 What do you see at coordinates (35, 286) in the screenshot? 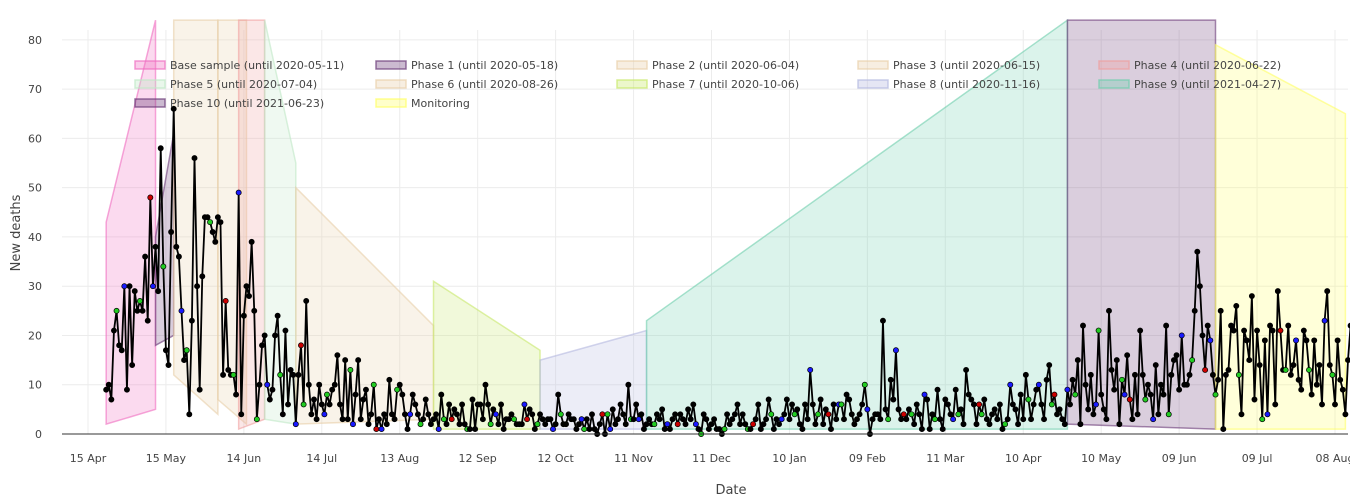
I see `y-tick-label: 30` at bounding box center [35, 286].